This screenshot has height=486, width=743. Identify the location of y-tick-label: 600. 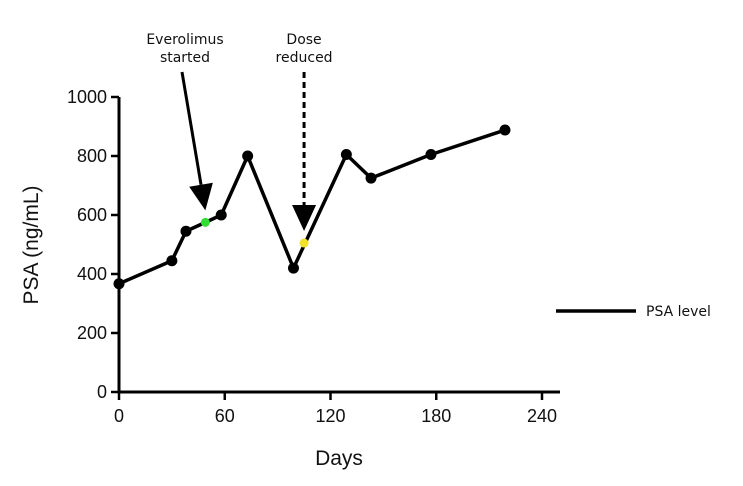
(92, 215).